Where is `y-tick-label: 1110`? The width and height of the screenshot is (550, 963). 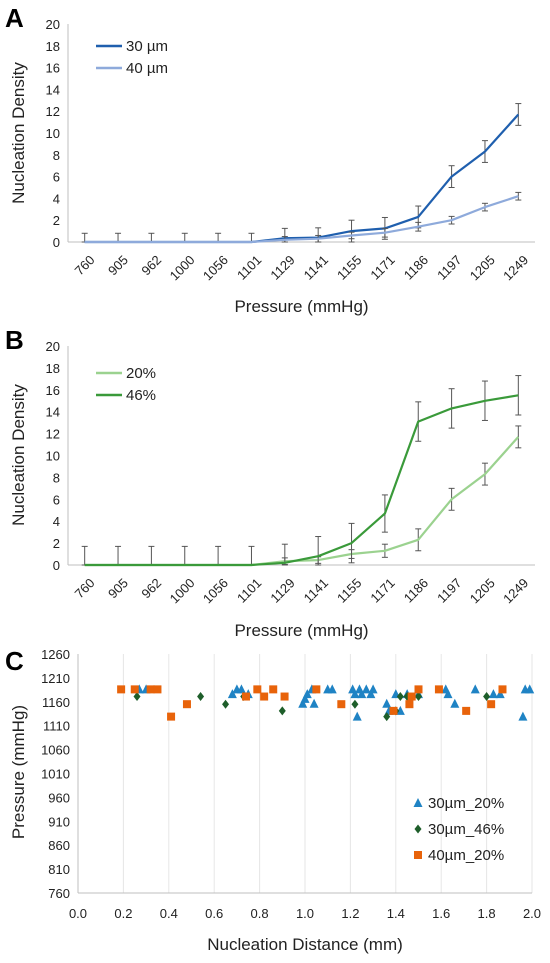 y-tick-label: 1110 is located at coordinates (56, 726).